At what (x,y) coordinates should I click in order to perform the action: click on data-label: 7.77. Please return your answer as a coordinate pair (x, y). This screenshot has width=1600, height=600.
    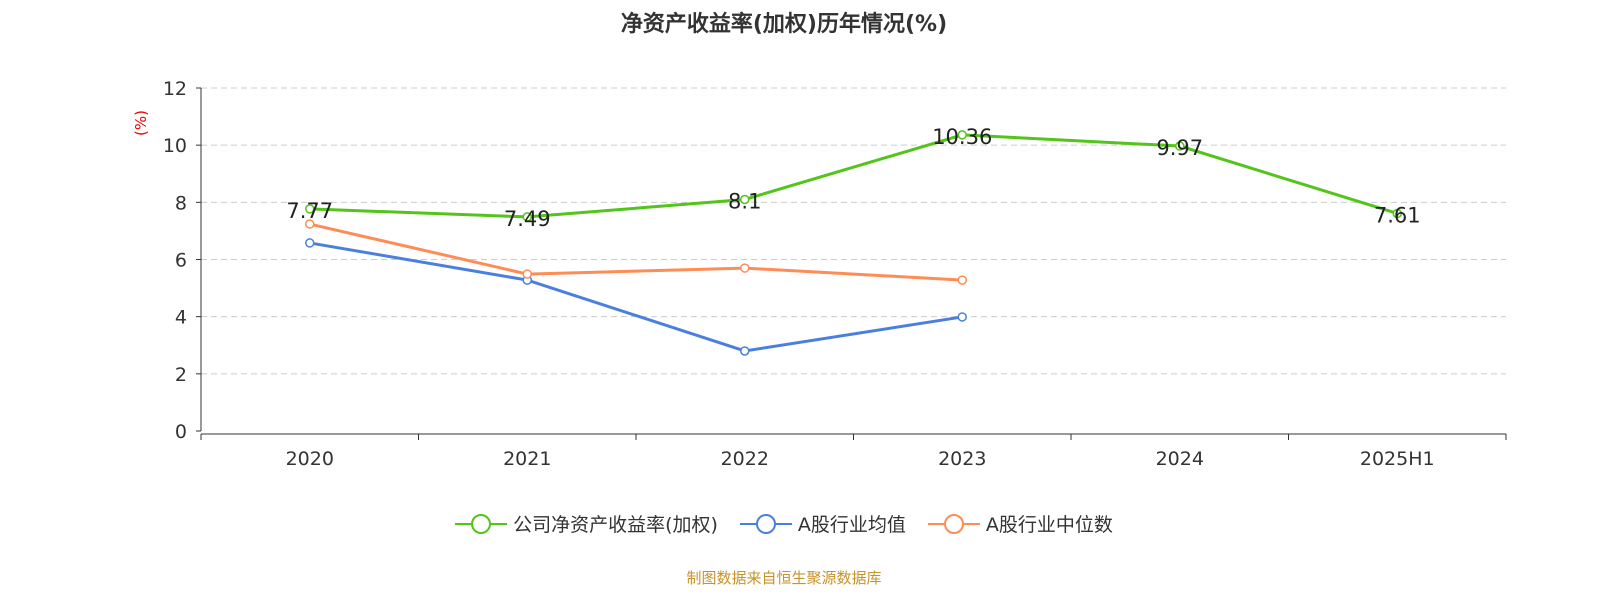
    Looking at the image, I should click on (309, 211).